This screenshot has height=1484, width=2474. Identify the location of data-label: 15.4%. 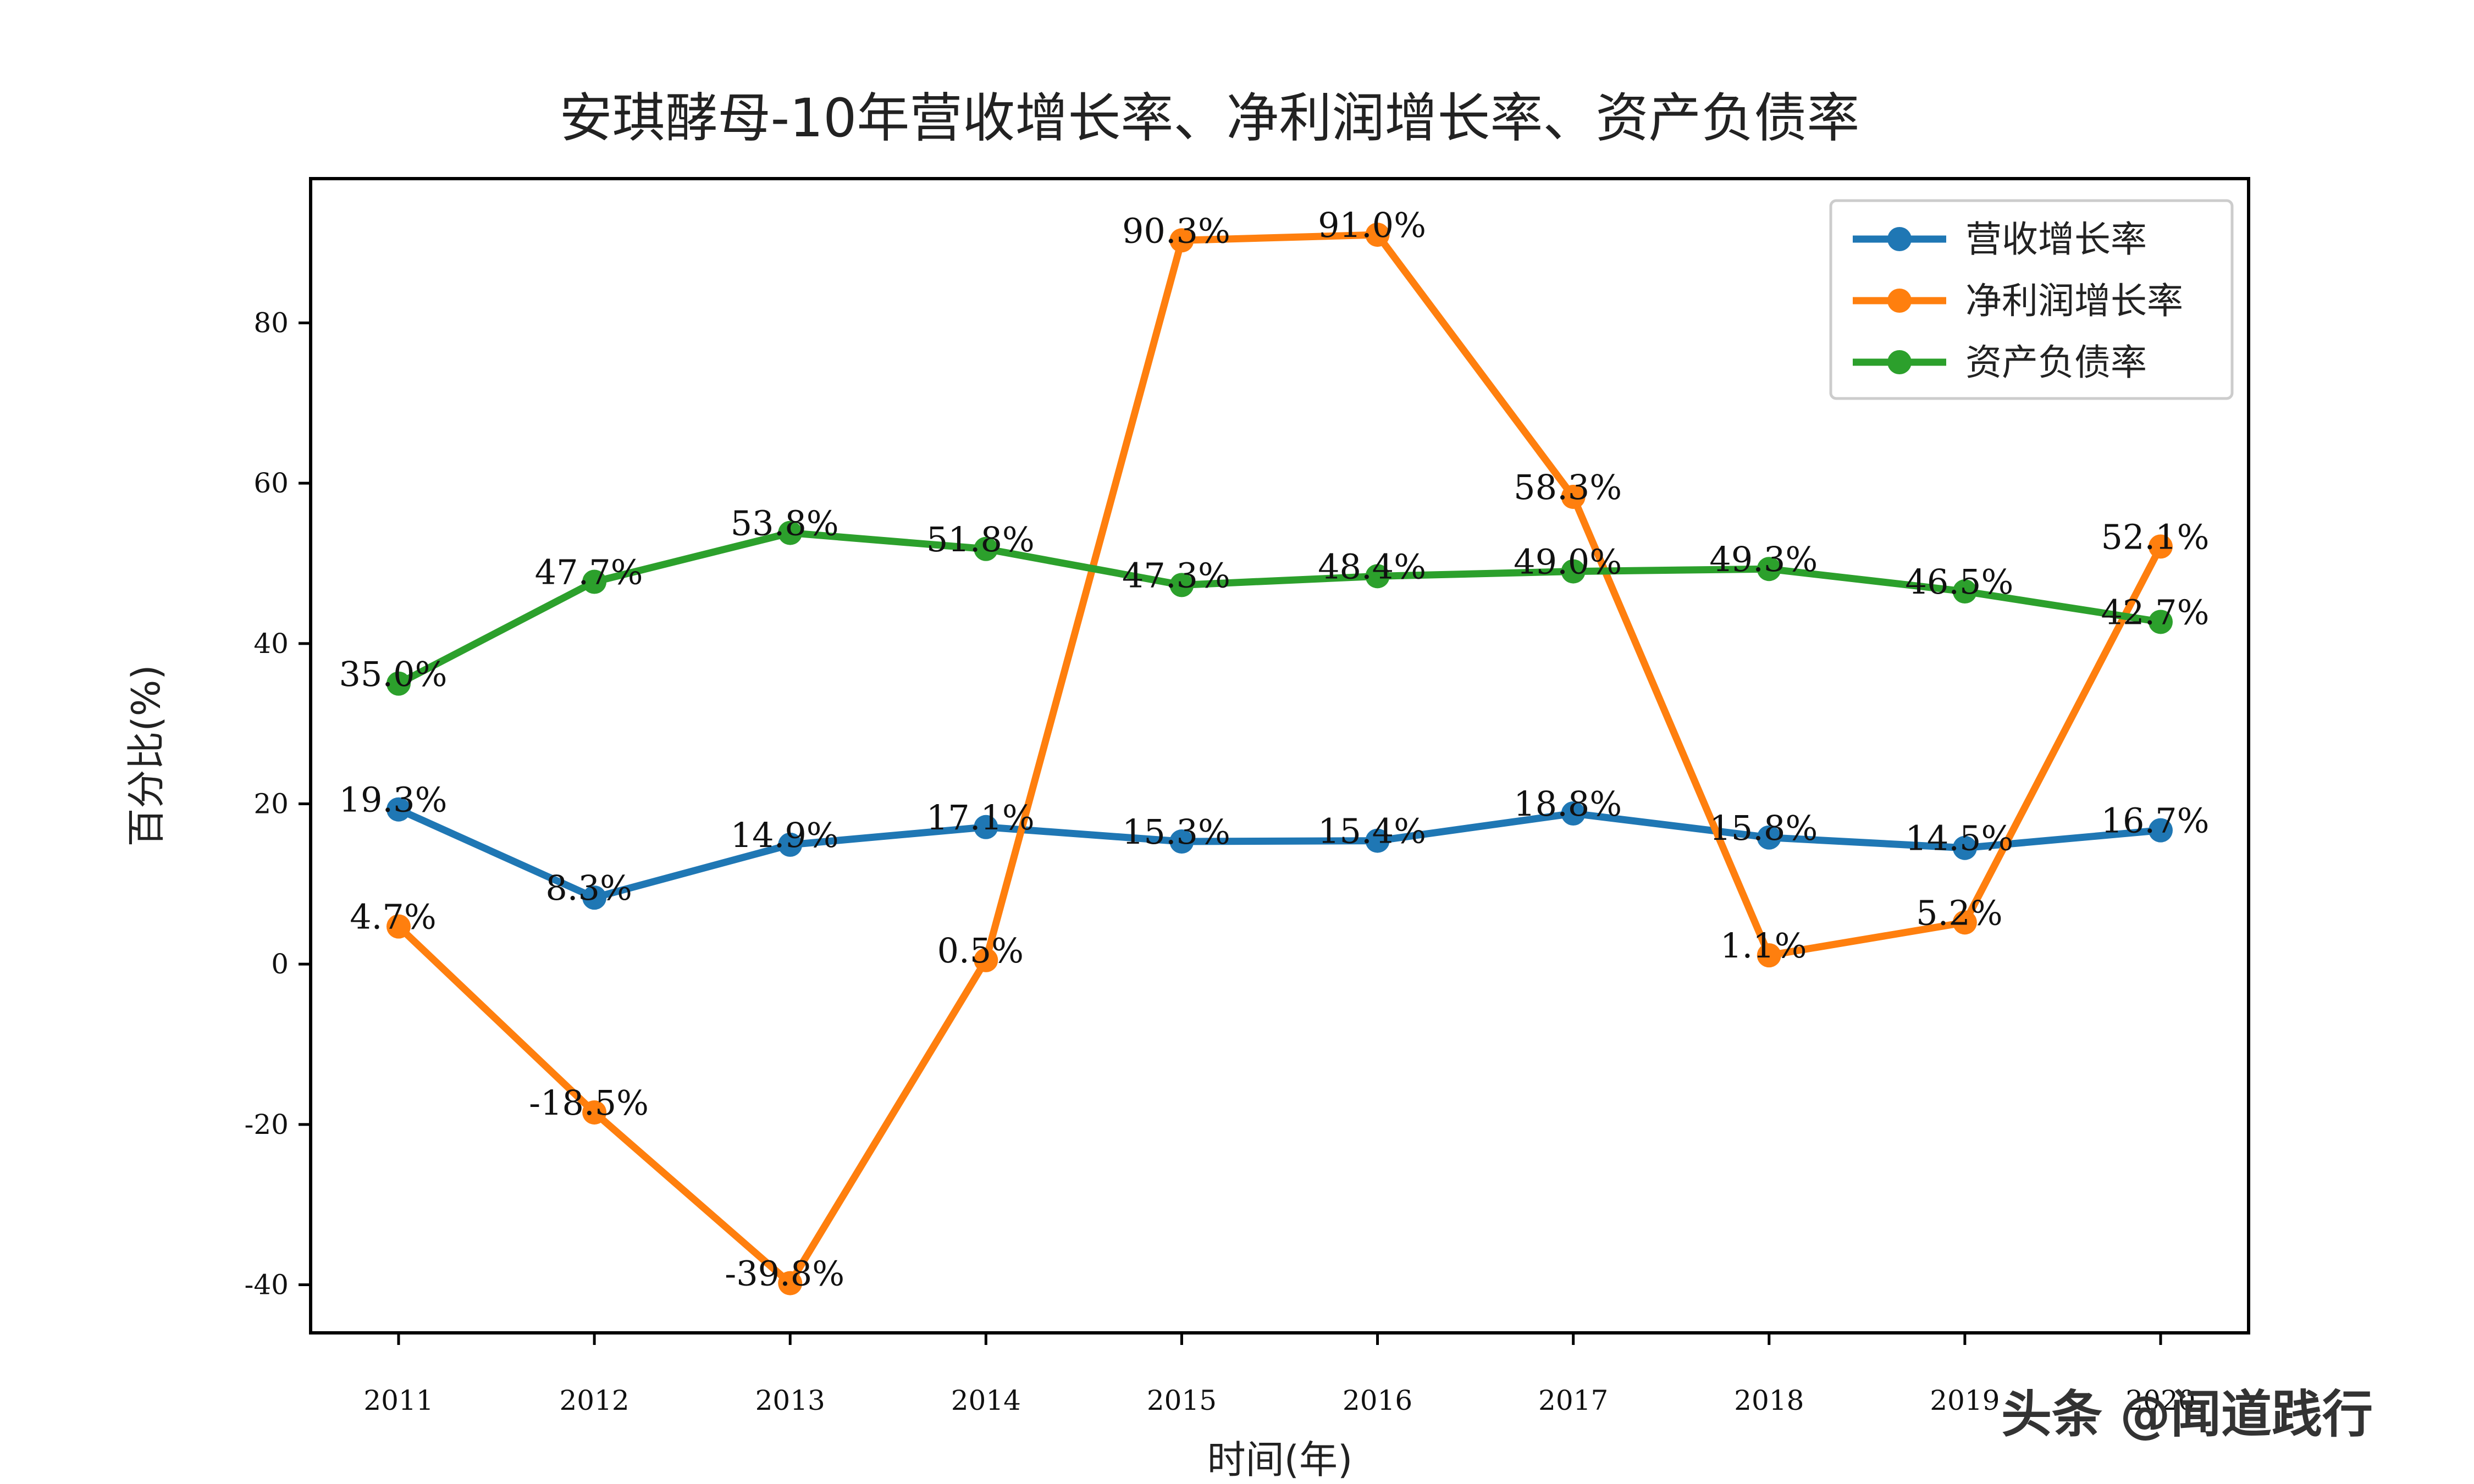
(1372, 831).